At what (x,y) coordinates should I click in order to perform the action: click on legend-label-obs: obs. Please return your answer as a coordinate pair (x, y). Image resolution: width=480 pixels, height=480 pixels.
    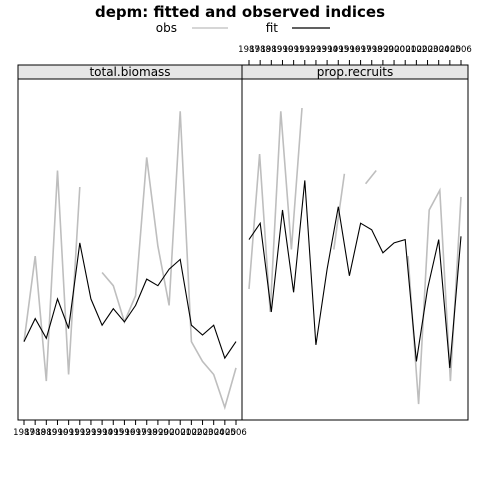
    Looking at the image, I should click on (166, 28).